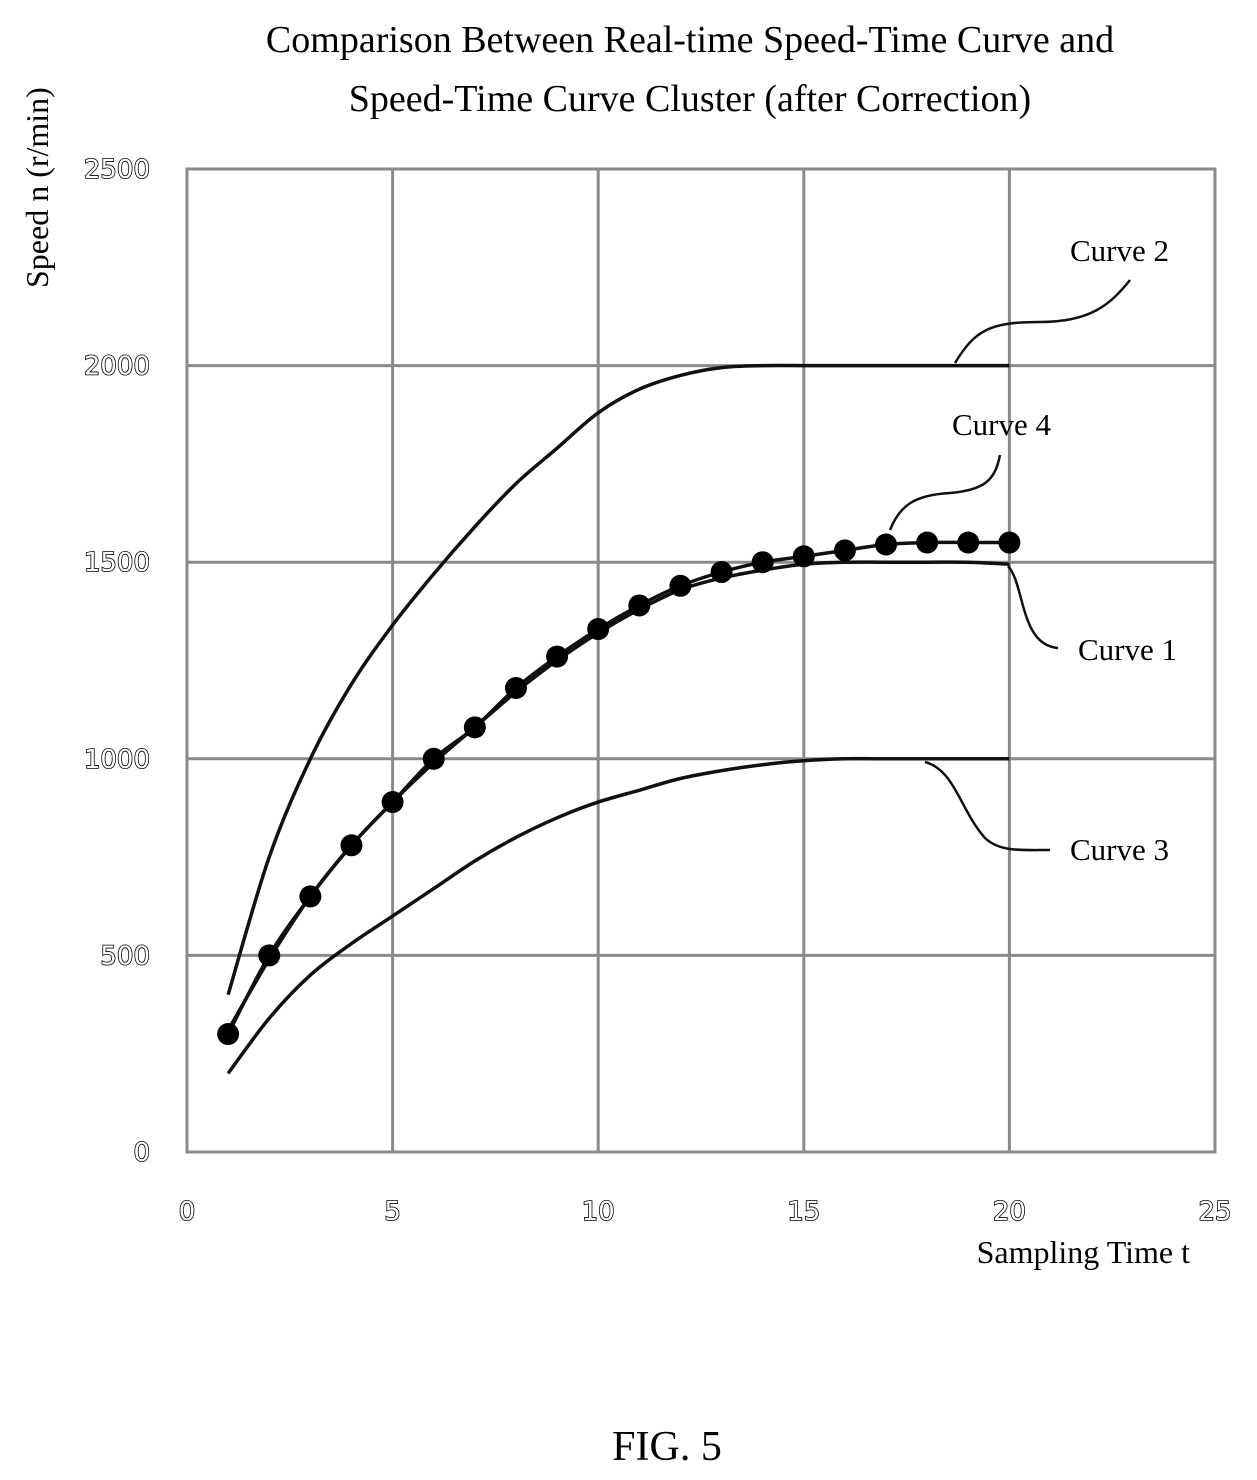 The height and width of the screenshot is (1480, 1257). What do you see at coordinates (117, 760) in the screenshot?
I see `y-tick-label: 1000` at bounding box center [117, 760].